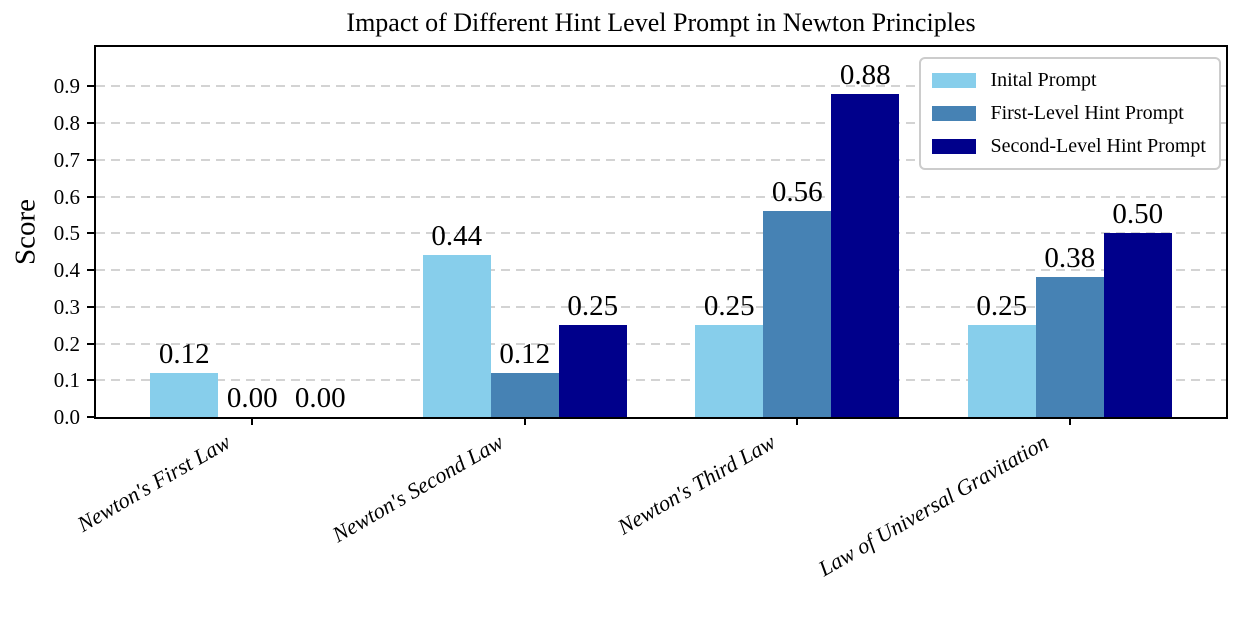 The width and height of the screenshot is (1246, 623). What do you see at coordinates (954, 146) in the screenshot?
I see `legend-swatch-second-level-hint` at bounding box center [954, 146].